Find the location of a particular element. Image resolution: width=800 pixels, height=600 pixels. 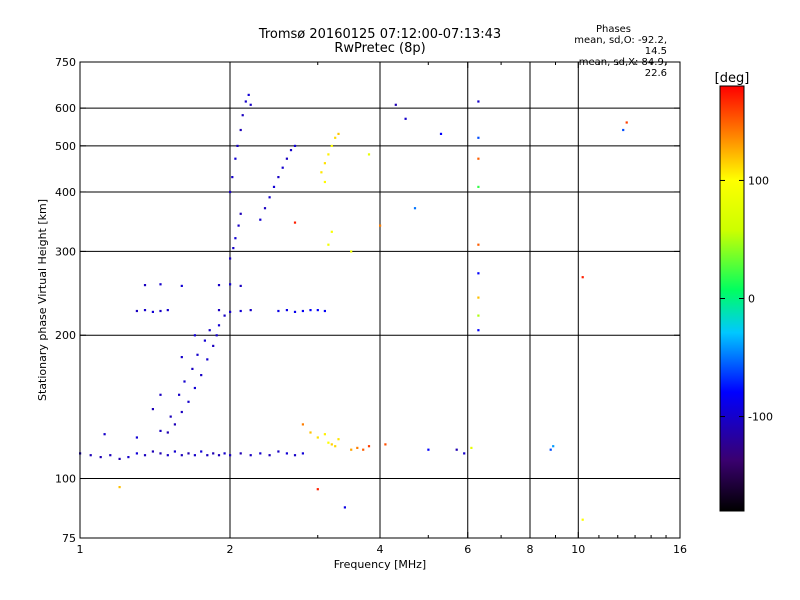

y-tick-label: 75 is located at coordinates (69, 538).